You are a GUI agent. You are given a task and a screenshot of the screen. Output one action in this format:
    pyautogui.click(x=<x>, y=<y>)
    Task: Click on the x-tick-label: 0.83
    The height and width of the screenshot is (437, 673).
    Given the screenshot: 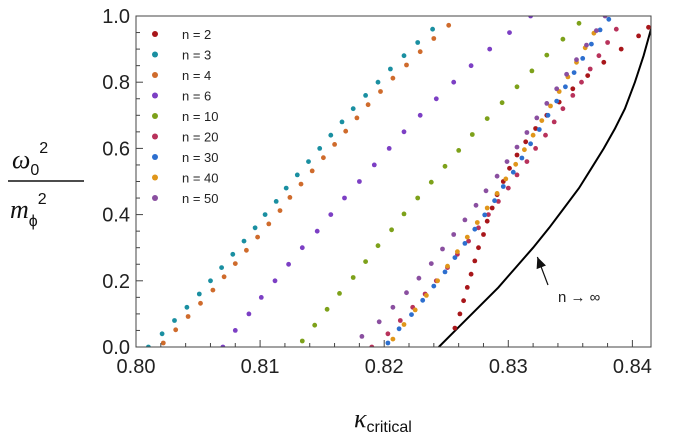 What is the action you would take?
    pyautogui.click(x=508, y=367)
    